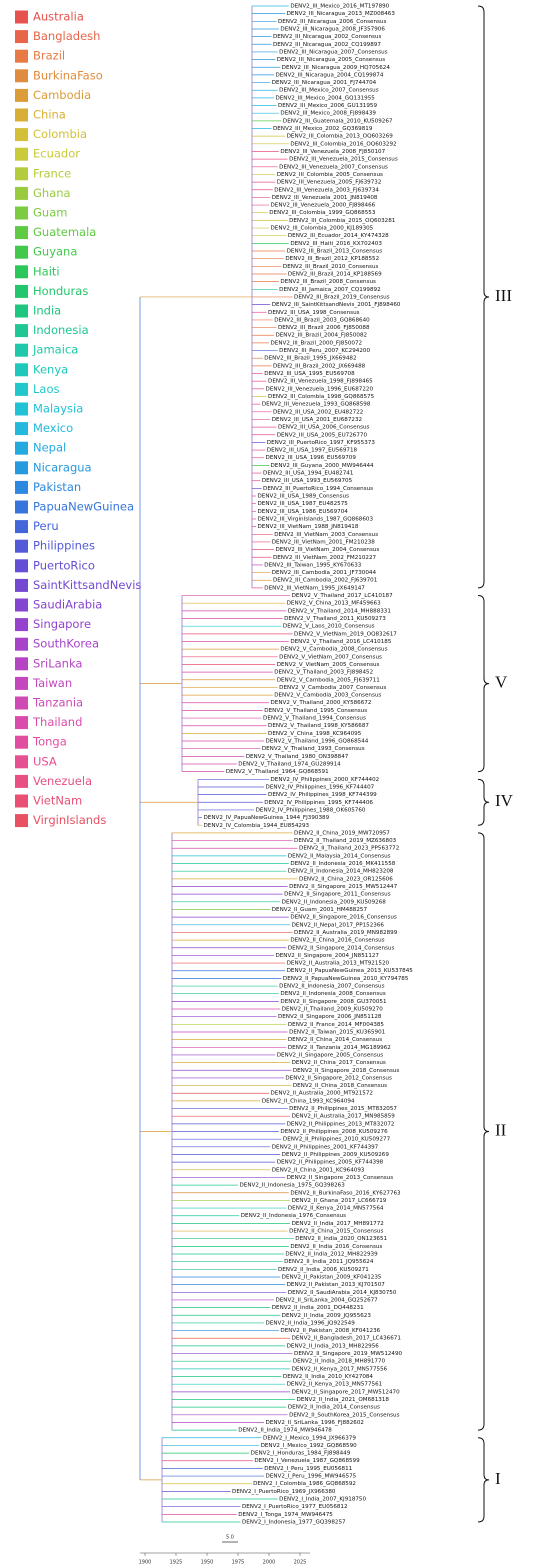 Image resolution: width=550 pixels, height=1567 pixels. I want to click on leaf-label: DENV2_III_Mexico_2006_GU131959, so click(328, 106).